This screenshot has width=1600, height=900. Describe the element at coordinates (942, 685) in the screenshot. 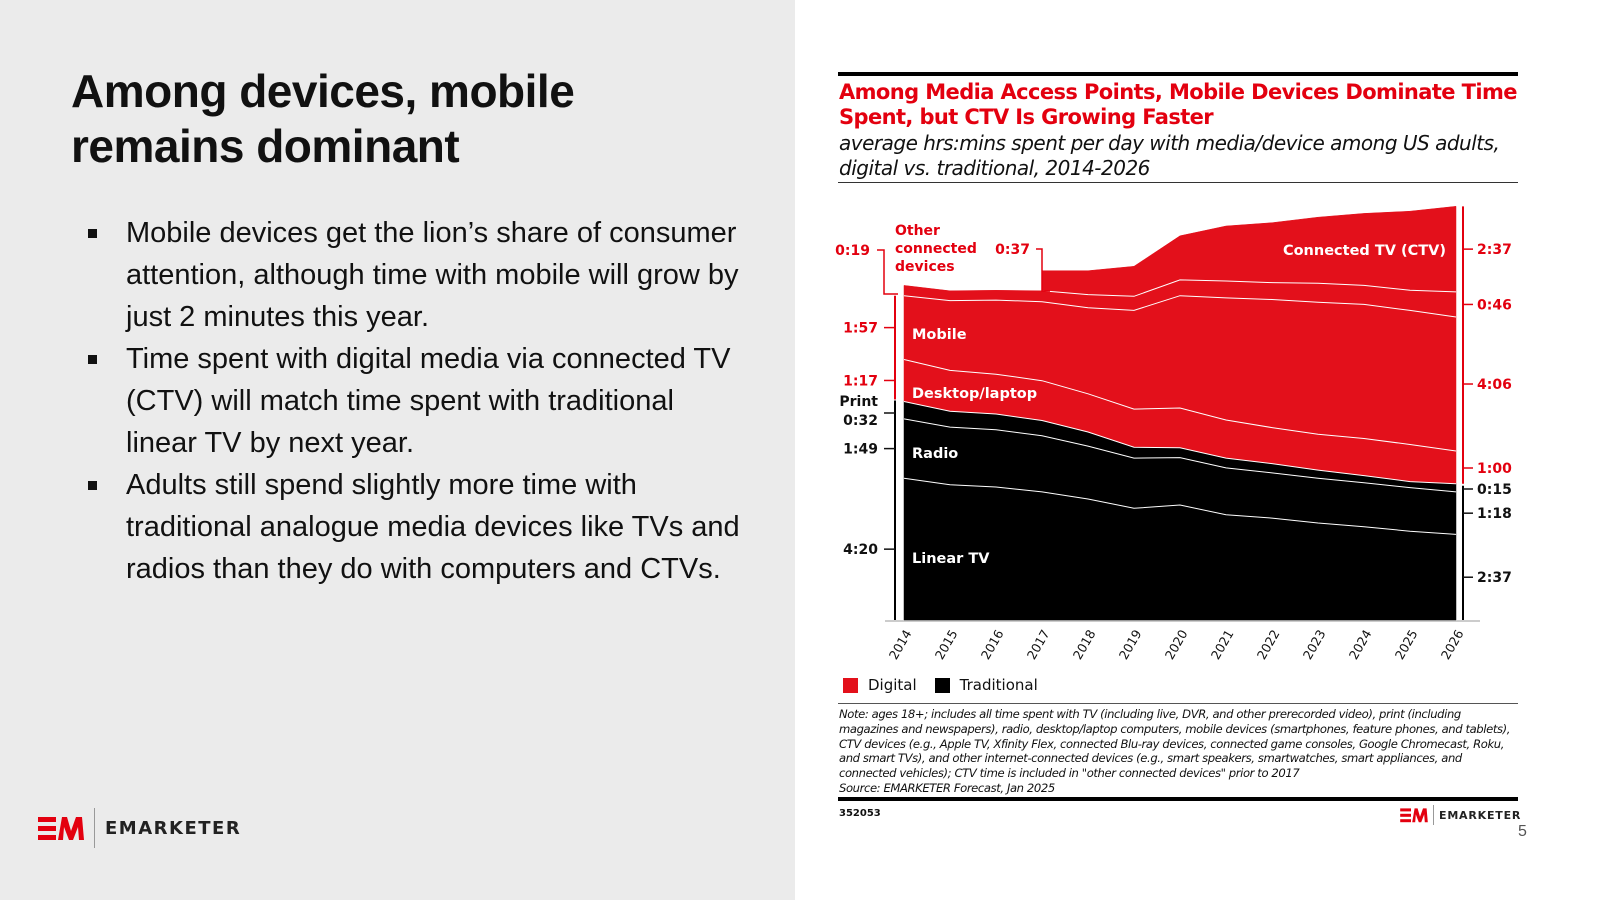

I see `legend-swatch-traditional` at that location.